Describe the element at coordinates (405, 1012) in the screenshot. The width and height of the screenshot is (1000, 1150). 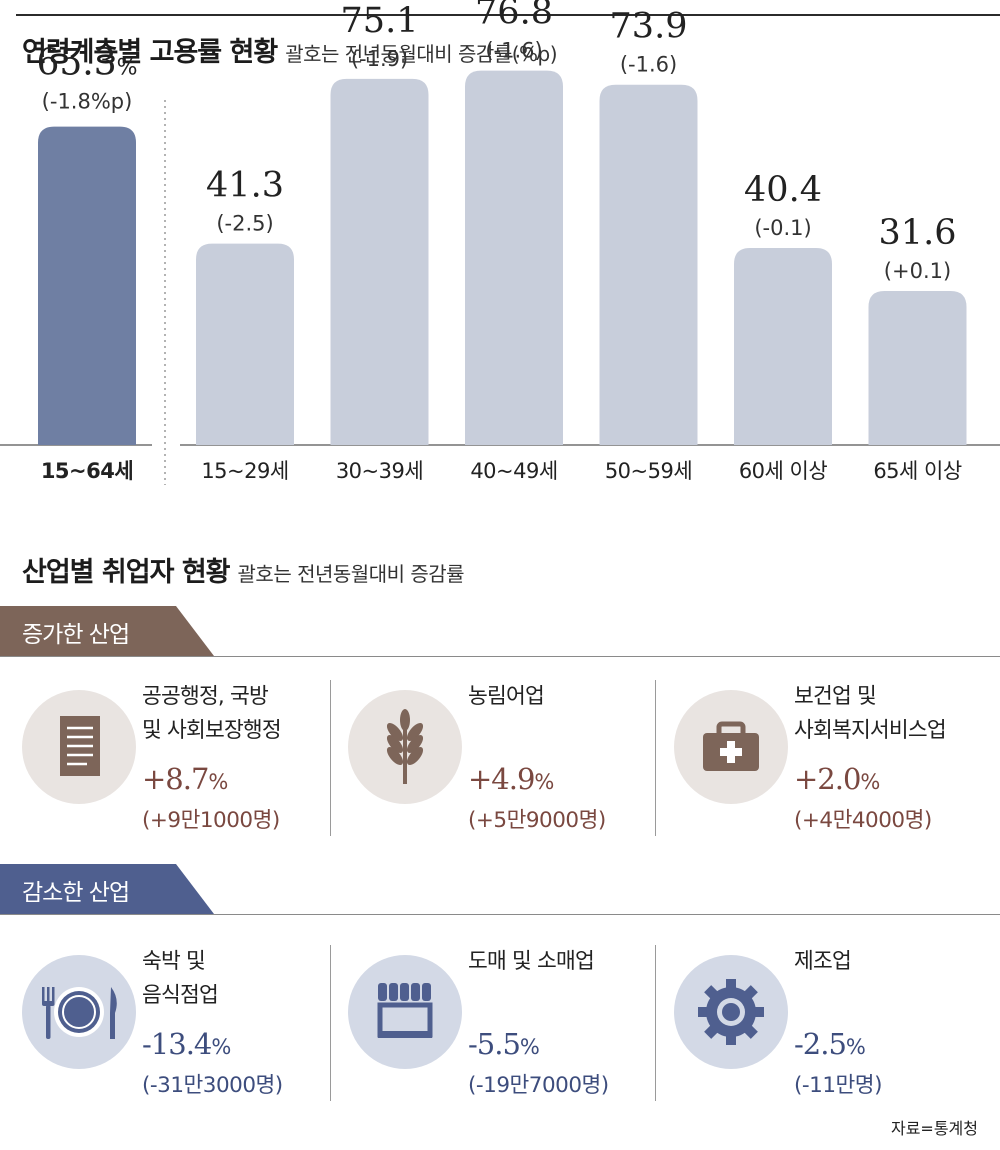
I see `storefront-icon` at that location.